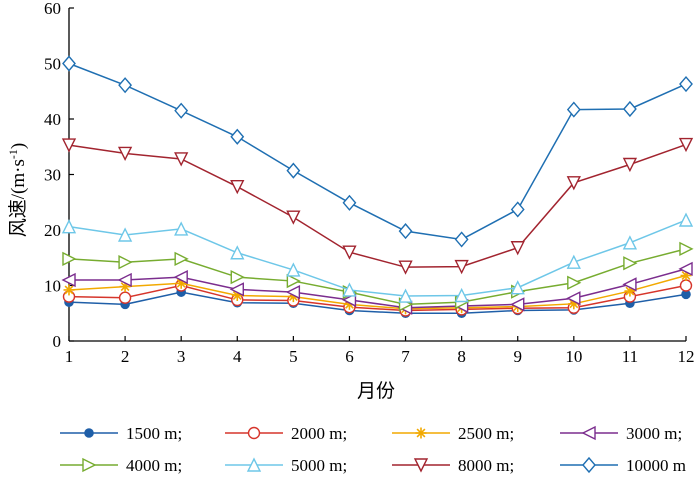 This screenshot has width=700, height=503. I want to click on legend-label: 5000 m;, so click(319, 465).